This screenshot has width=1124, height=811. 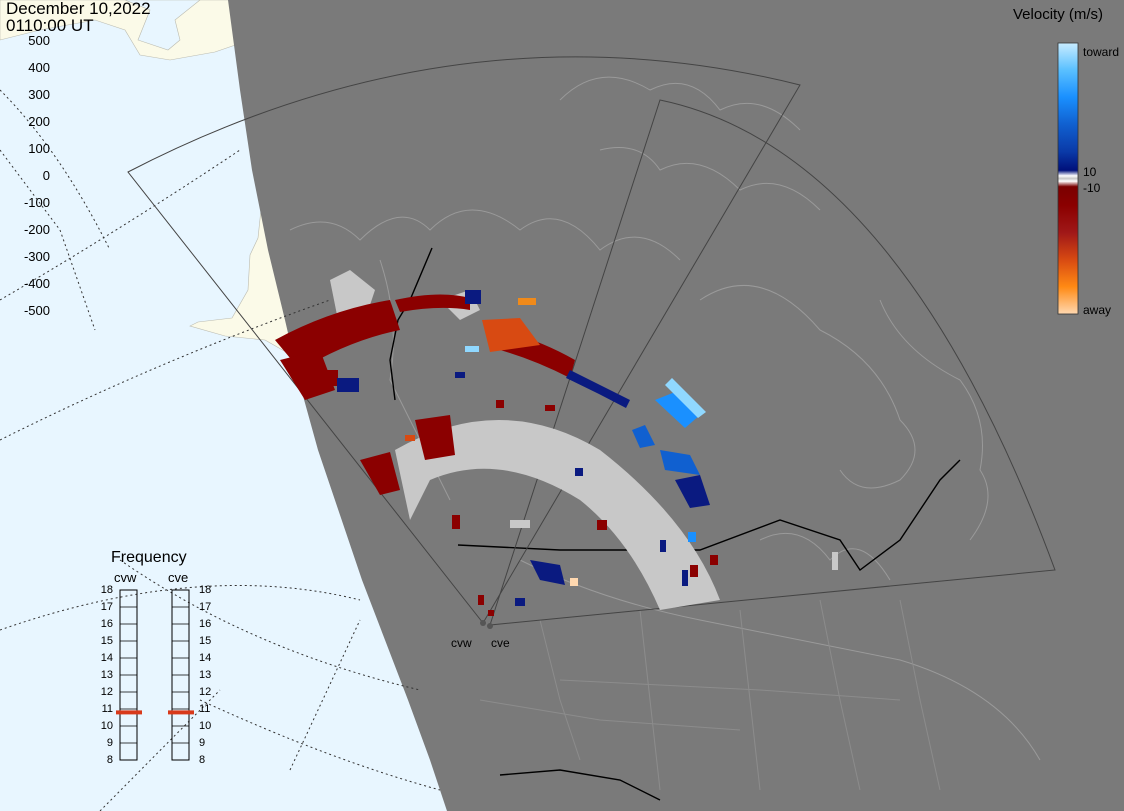 I want to click on colorbar-title: Velocity (m/s), so click(x=1058, y=14).